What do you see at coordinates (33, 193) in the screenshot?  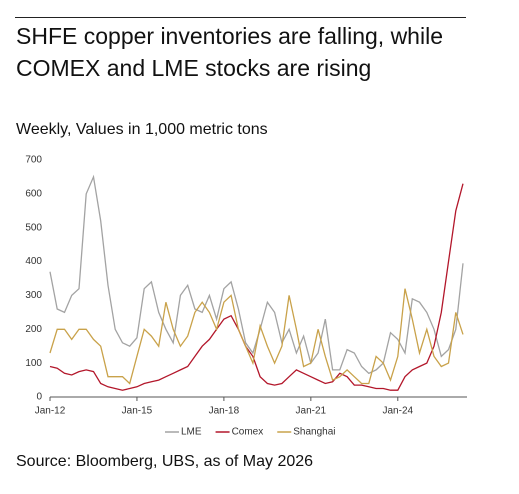 I see `y-tick-label: 600` at bounding box center [33, 193].